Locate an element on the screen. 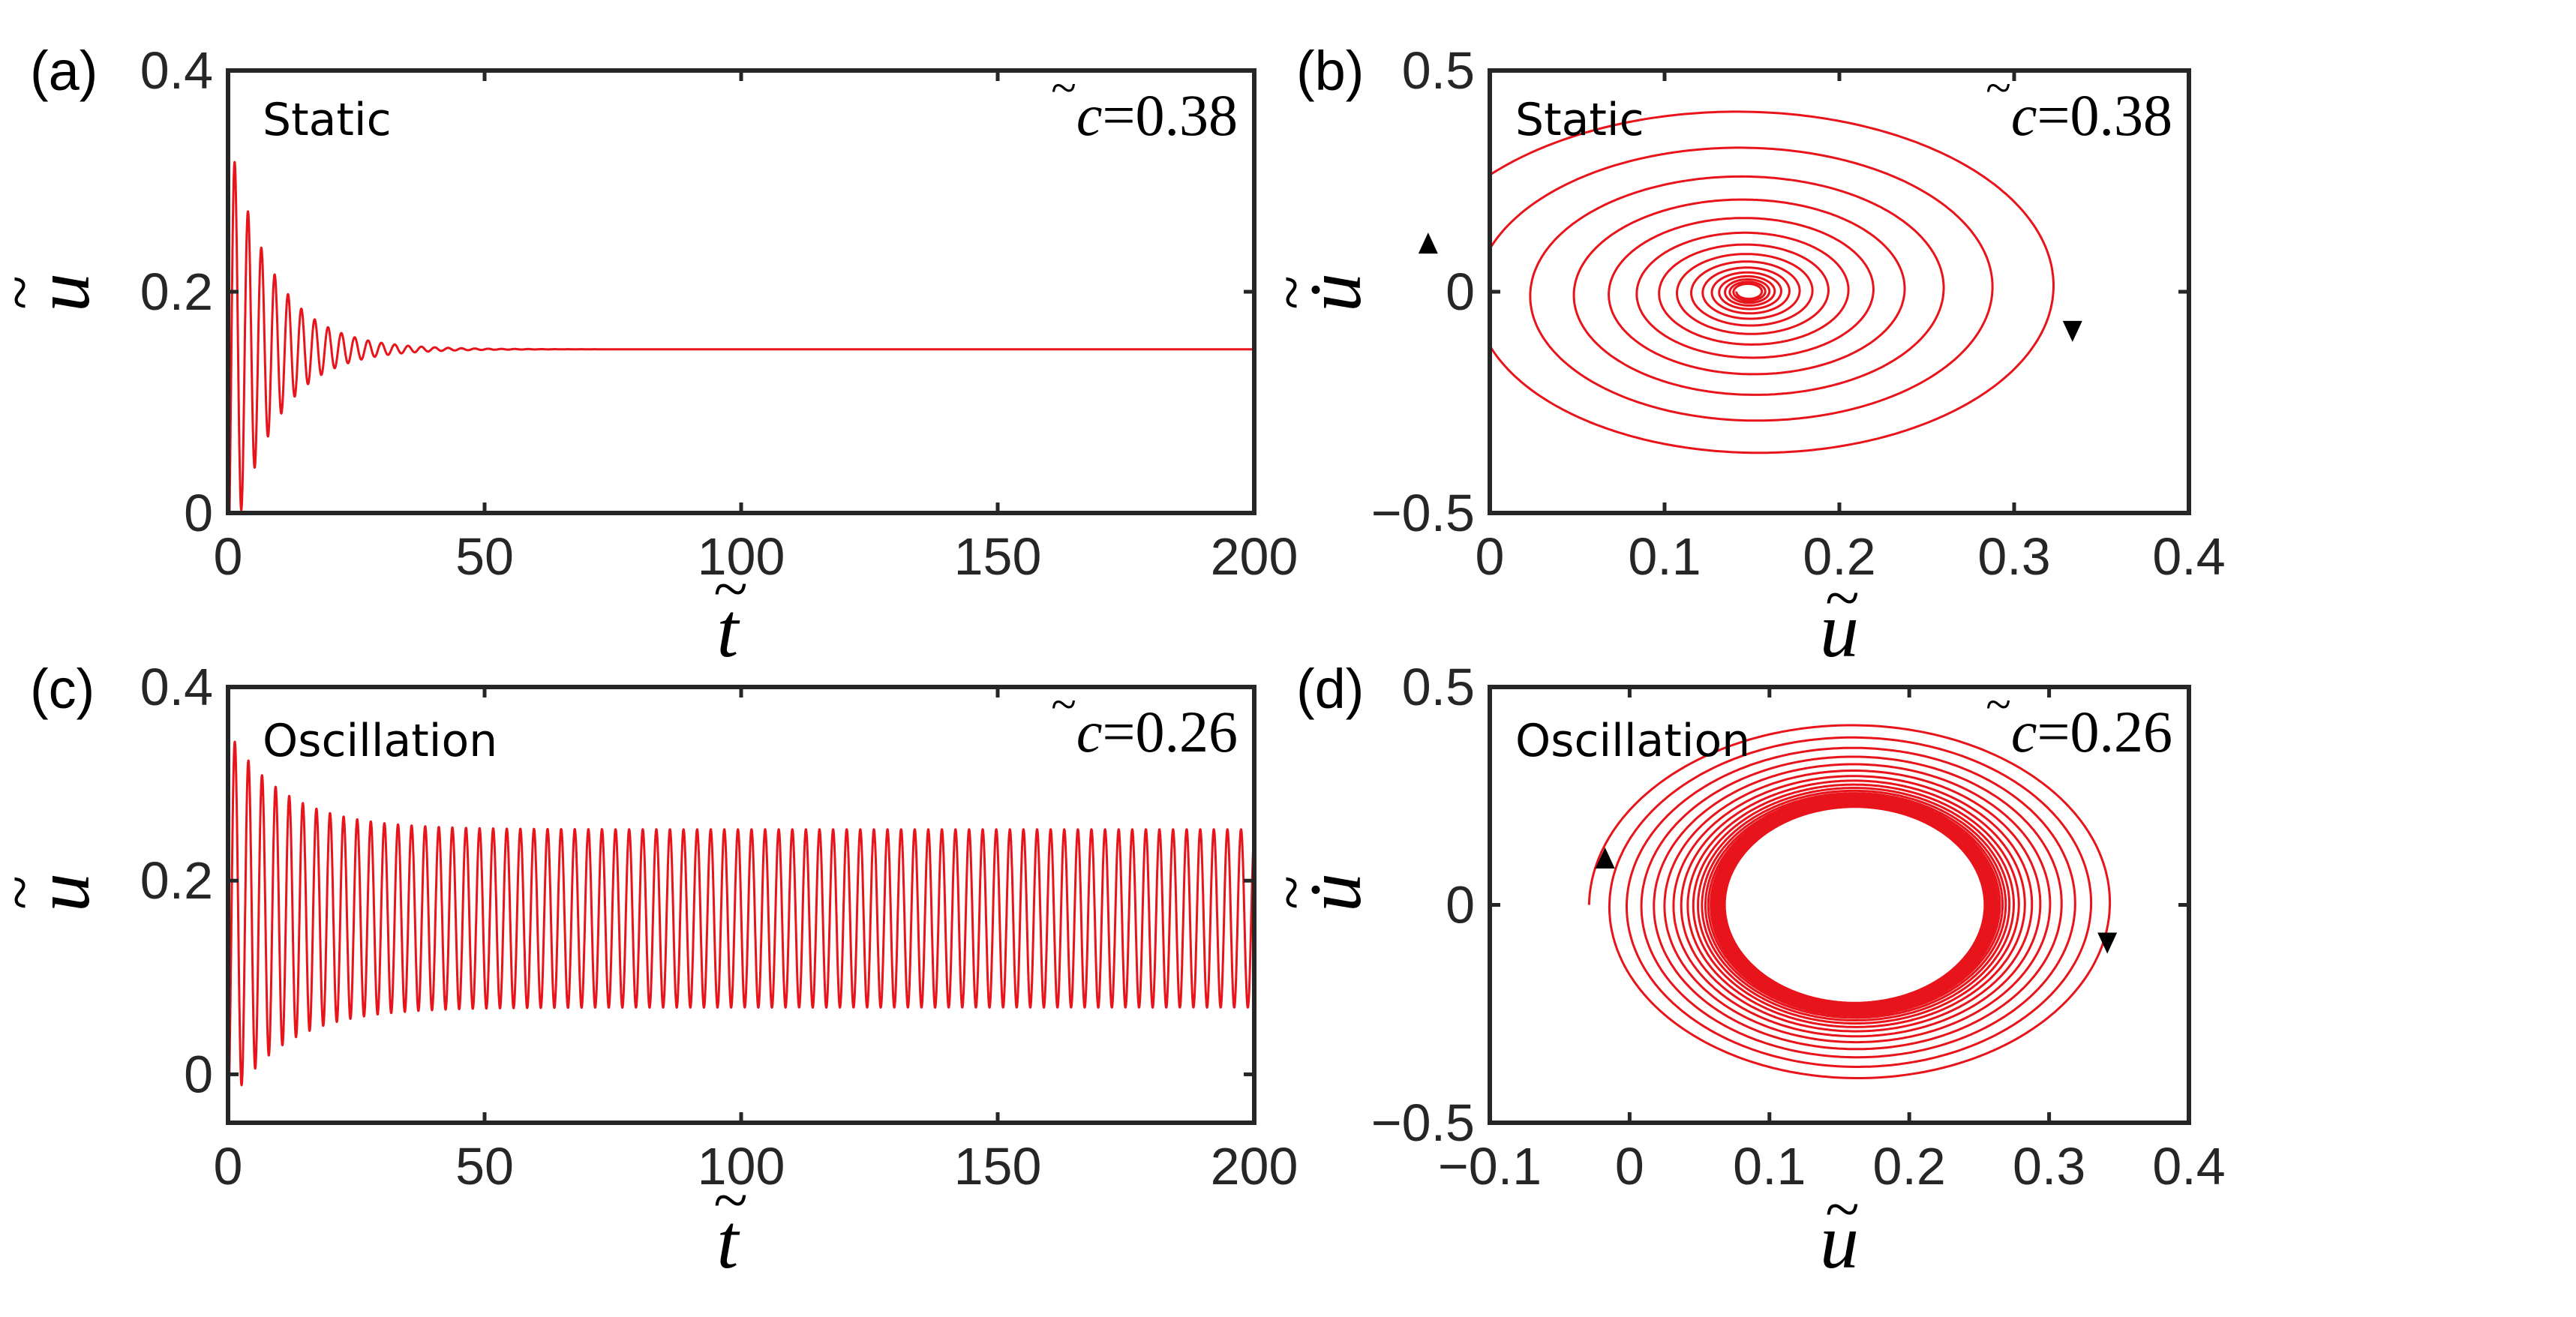 Image resolution: width=2576 pixels, height=1317 pixels. panel-label: (b) is located at coordinates (1330, 71).